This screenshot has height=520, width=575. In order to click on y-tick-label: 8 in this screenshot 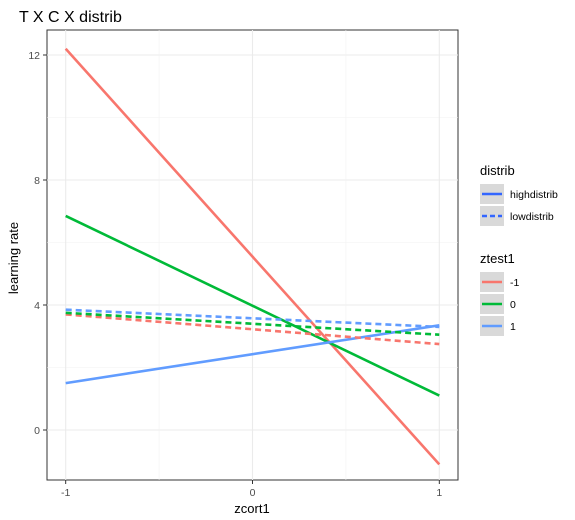, I will do `click(37, 181)`.